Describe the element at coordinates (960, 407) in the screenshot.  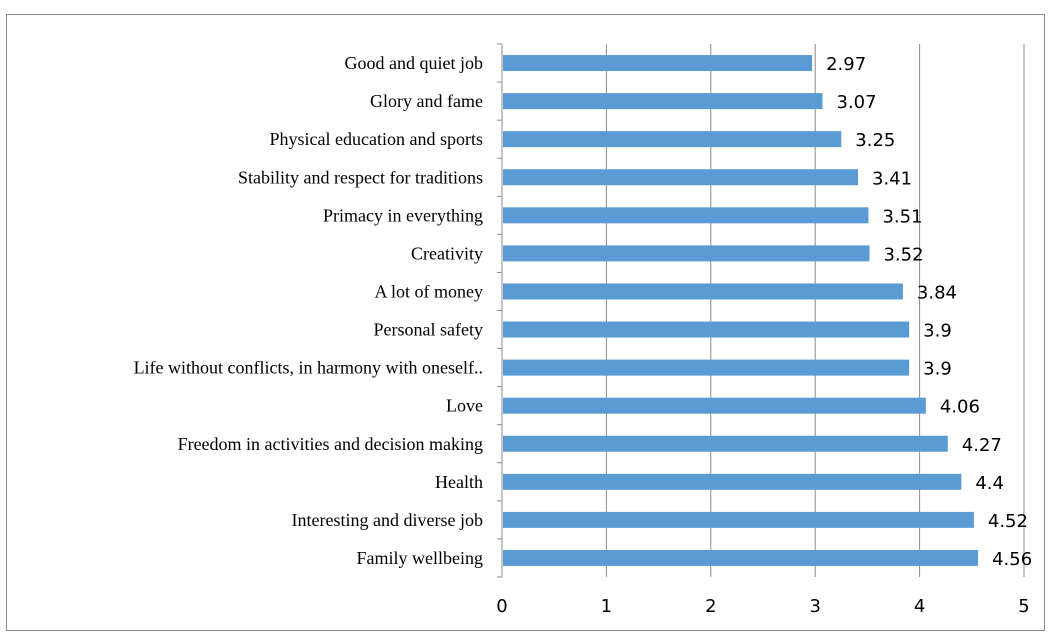
I see `data-label: 4.06` at that location.